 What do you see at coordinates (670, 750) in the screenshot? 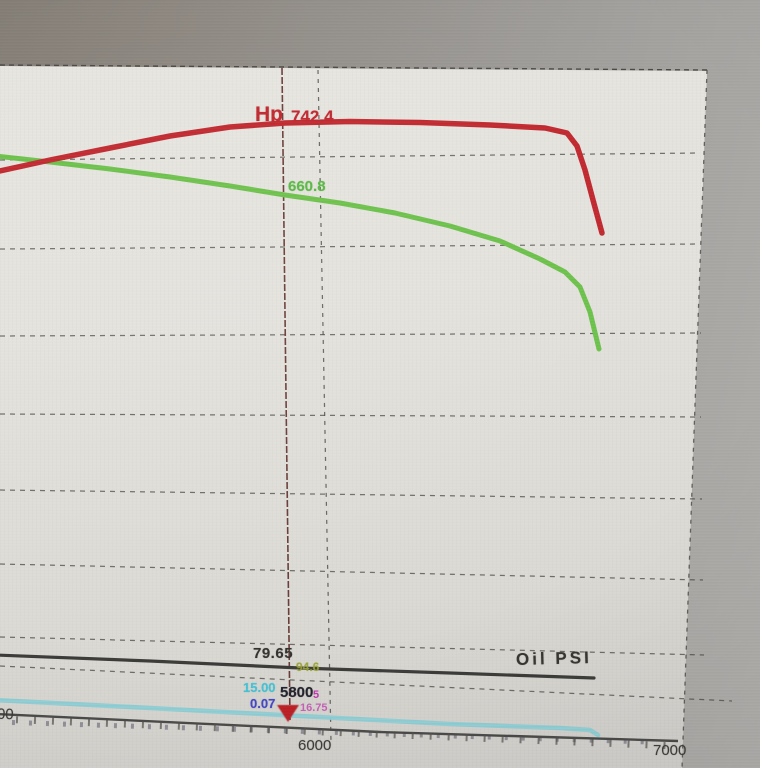
I see `x-tick-7000: 7000` at bounding box center [670, 750].